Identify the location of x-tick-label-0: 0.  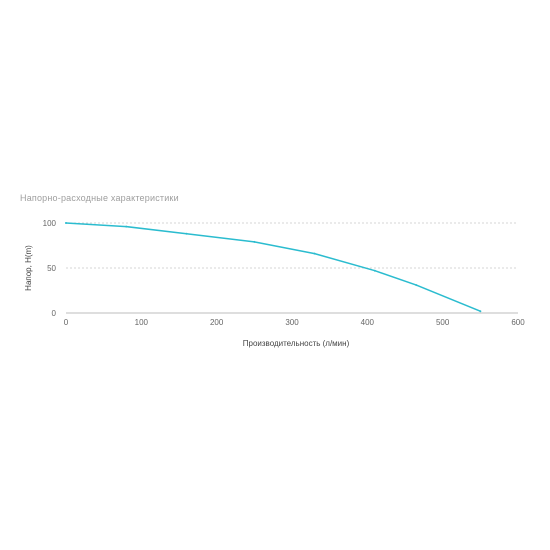
(66, 322).